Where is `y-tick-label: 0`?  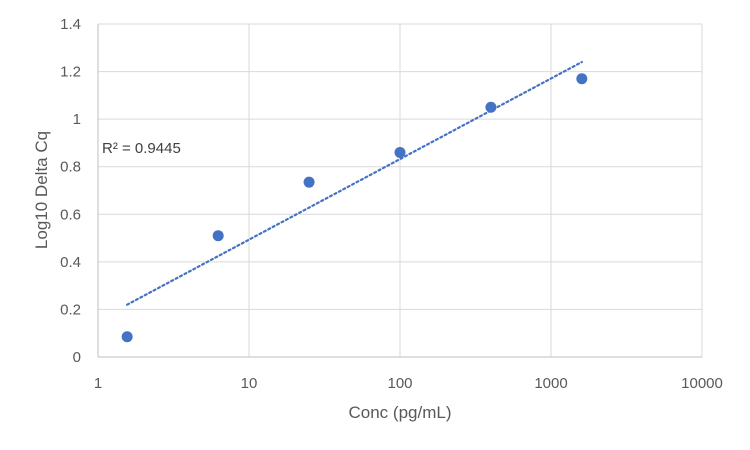 y-tick-label: 0 is located at coordinates (77, 357).